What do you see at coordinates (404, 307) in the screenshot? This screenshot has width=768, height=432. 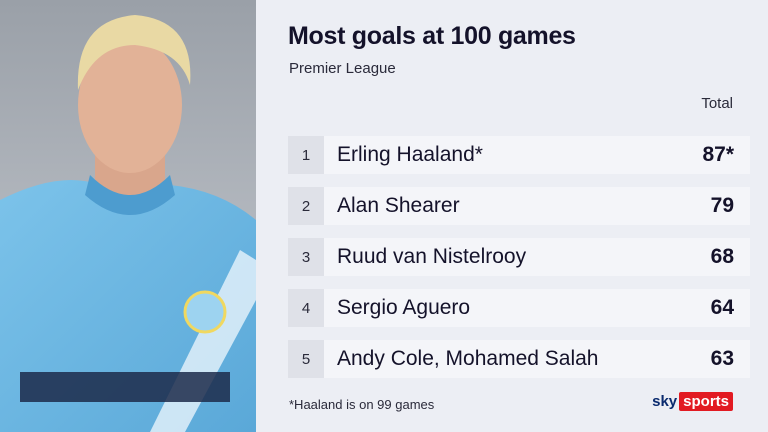 I see `player-name: Sergio Aguero` at bounding box center [404, 307].